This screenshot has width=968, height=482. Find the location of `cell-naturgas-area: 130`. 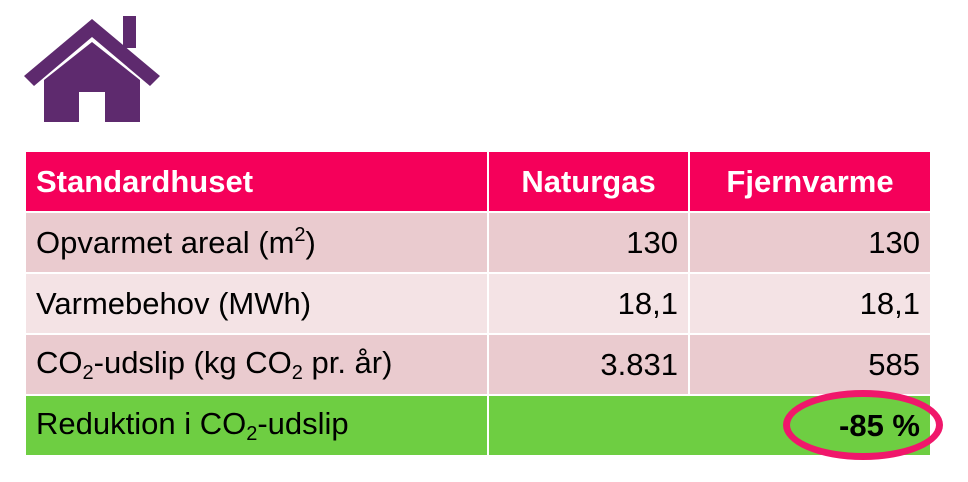

cell-naturgas-area: 130 is located at coordinates (588, 242).